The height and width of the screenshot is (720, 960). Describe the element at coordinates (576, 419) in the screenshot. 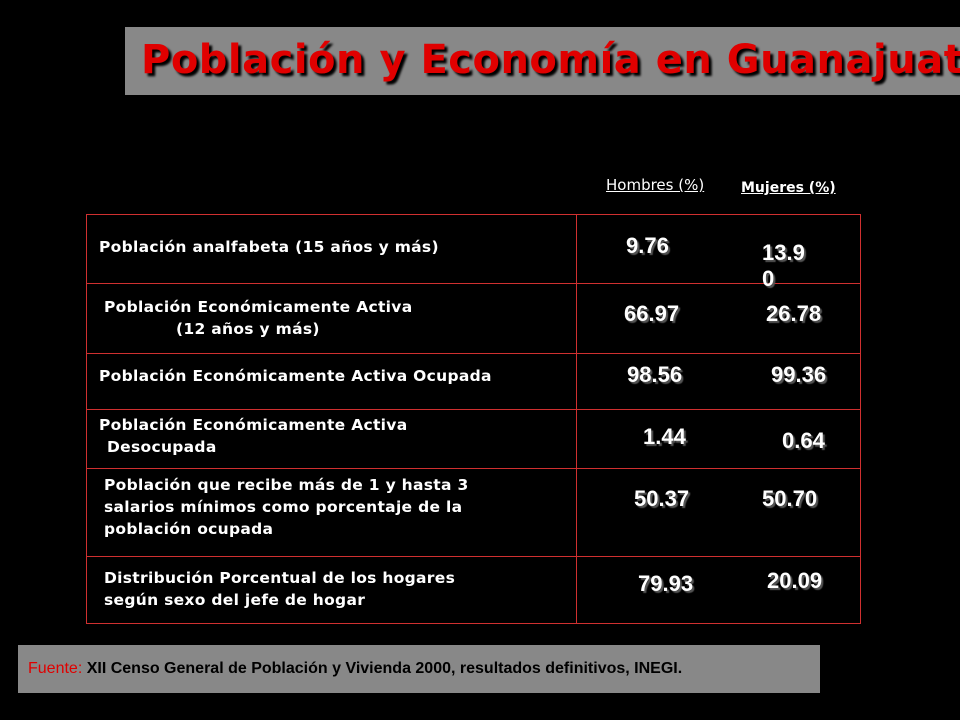

I see `column-divider` at that location.